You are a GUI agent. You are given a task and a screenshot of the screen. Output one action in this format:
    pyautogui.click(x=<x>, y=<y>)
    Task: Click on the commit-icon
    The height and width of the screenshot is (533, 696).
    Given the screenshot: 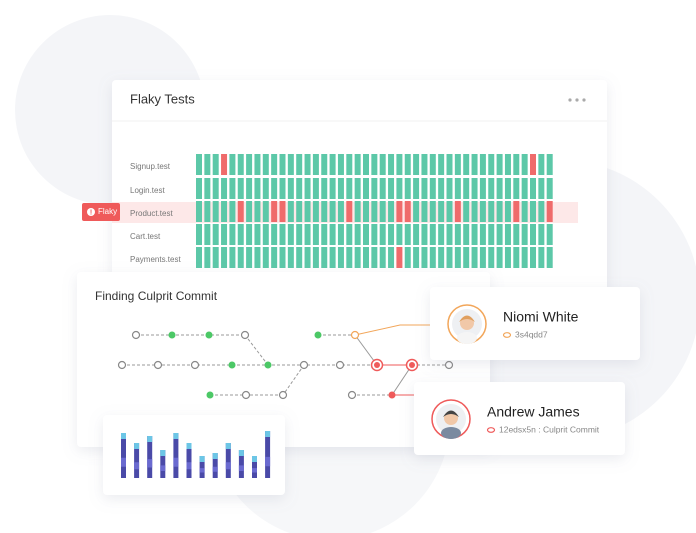 What is the action you would take?
    pyautogui.click(x=507, y=335)
    